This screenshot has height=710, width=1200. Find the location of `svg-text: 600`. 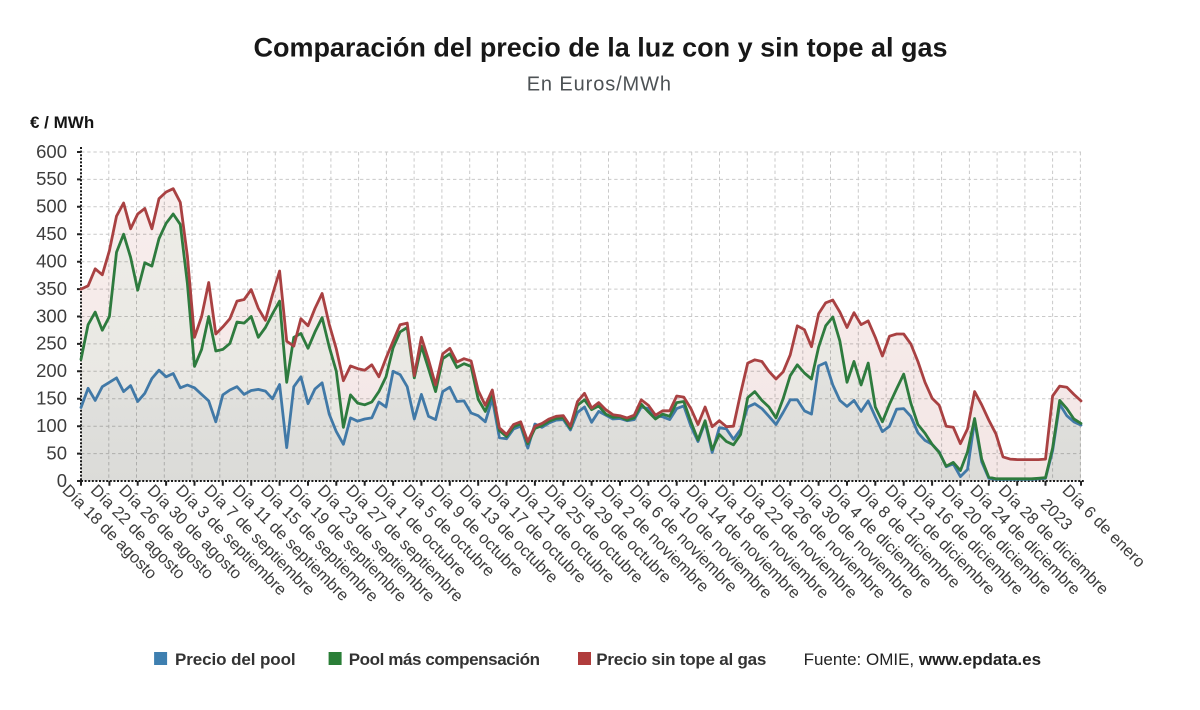

svg-text: 600 is located at coordinates (51, 151).